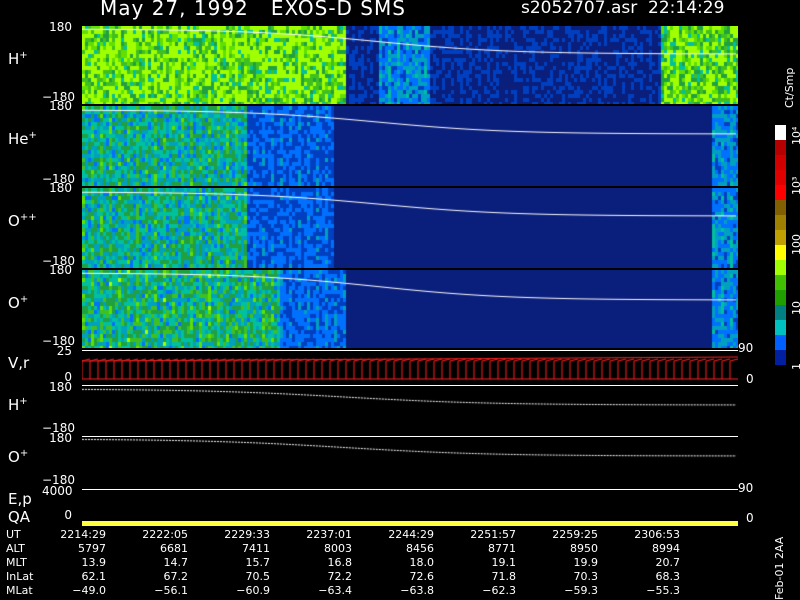 This screenshot has width=800, height=600. I want to click on ephemeris-cell: −49.0, so click(89, 590).